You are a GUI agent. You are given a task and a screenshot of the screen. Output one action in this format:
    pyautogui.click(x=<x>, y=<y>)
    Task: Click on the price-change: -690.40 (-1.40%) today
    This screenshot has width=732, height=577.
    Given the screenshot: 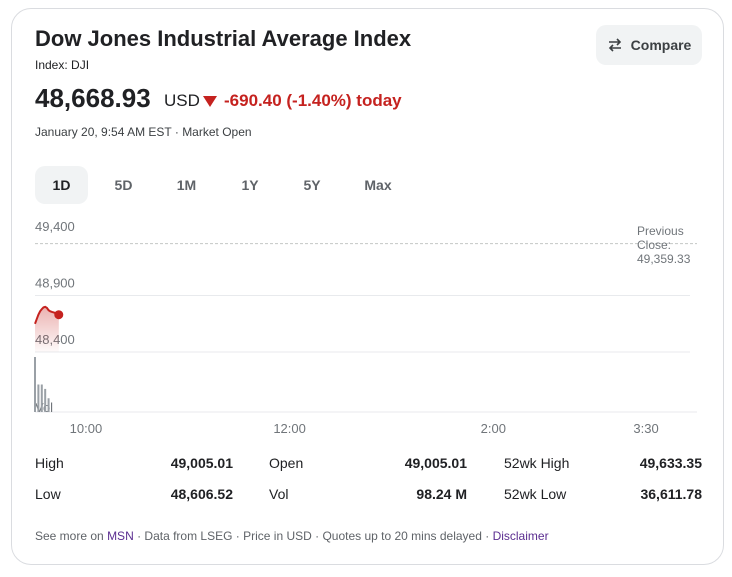 What is the action you would take?
    pyautogui.click(x=302, y=101)
    